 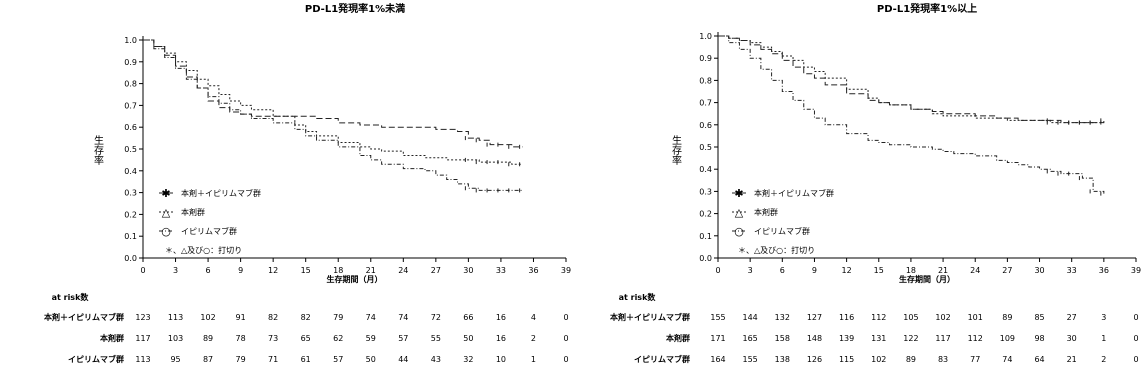 I want to click on at-risk-value: 139, so click(x=846, y=338).